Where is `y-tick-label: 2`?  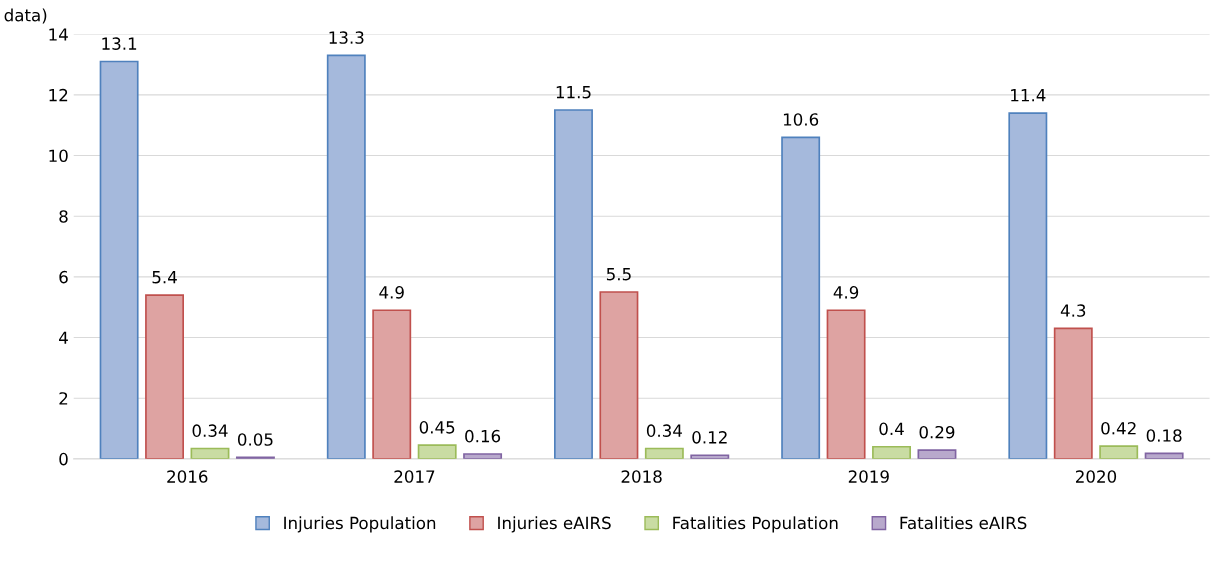
y-tick-label: 2 is located at coordinates (63, 398).